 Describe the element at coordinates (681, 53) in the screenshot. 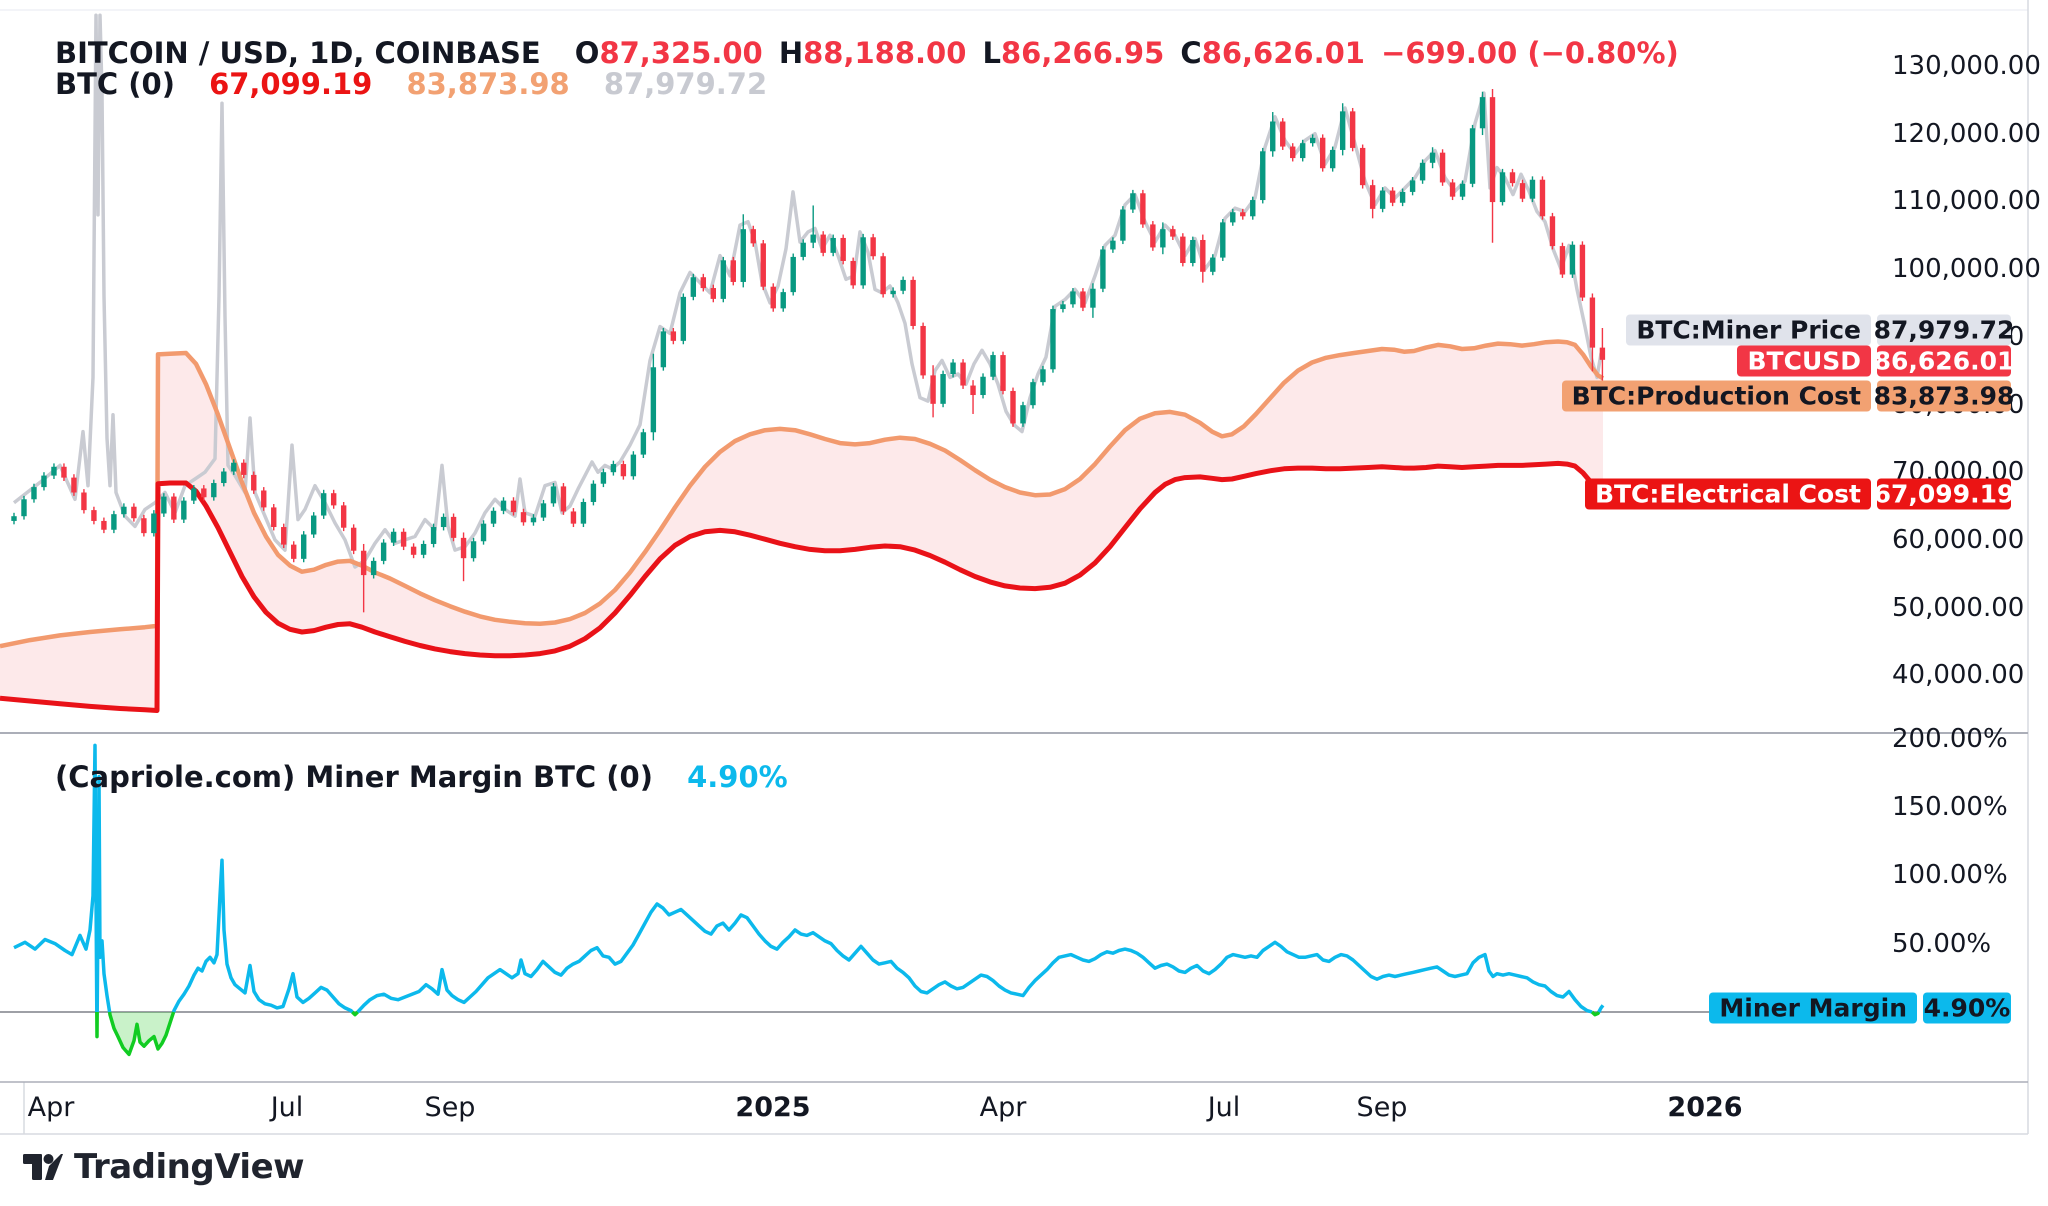

I see `ohlc-open: 87,325.00` at that location.